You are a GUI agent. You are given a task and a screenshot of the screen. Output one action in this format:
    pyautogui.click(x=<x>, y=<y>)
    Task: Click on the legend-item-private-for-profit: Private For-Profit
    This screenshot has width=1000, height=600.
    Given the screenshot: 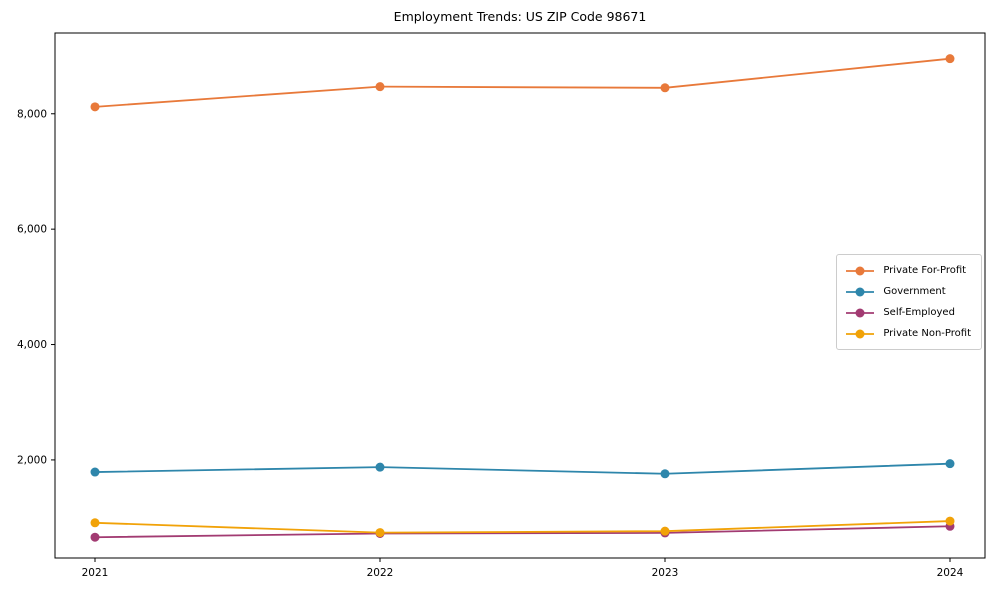 What is the action you would take?
    pyautogui.click(x=908, y=270)
    